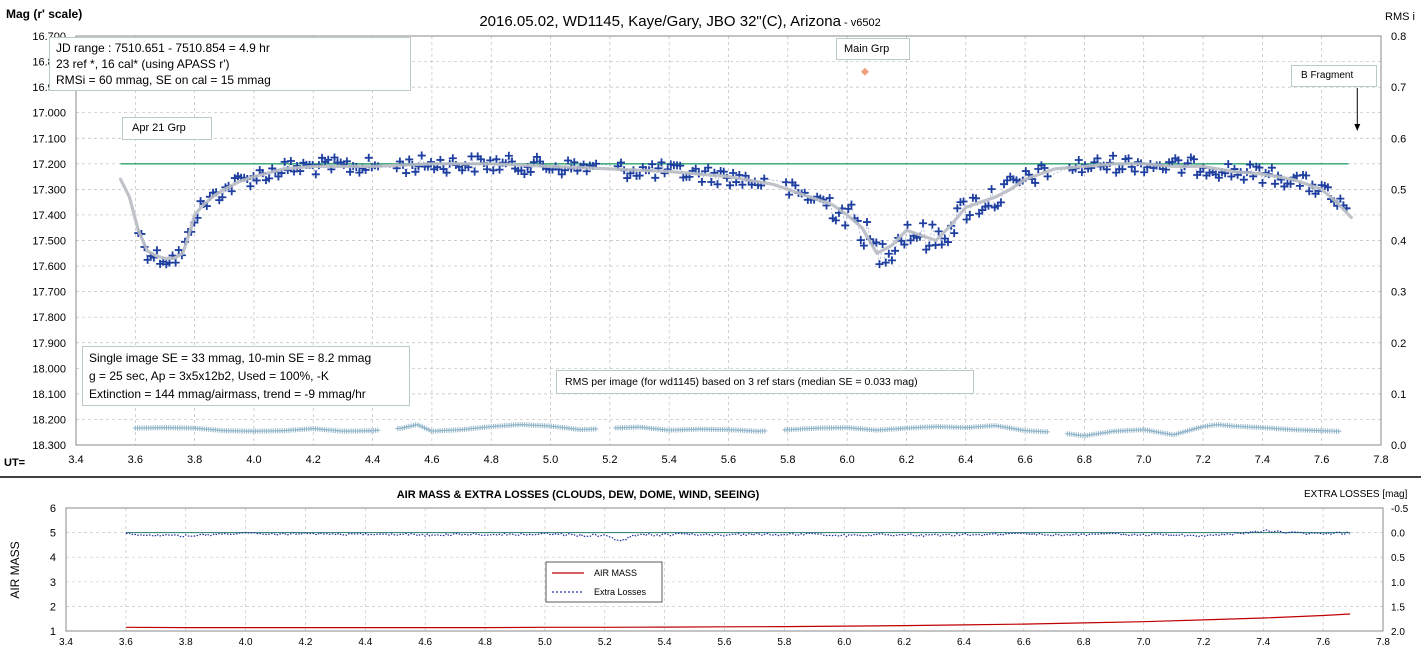 The height and width of the screenshot is (651, 1421). I want to click on x-tick-label: 4.8, so click(491, 460).